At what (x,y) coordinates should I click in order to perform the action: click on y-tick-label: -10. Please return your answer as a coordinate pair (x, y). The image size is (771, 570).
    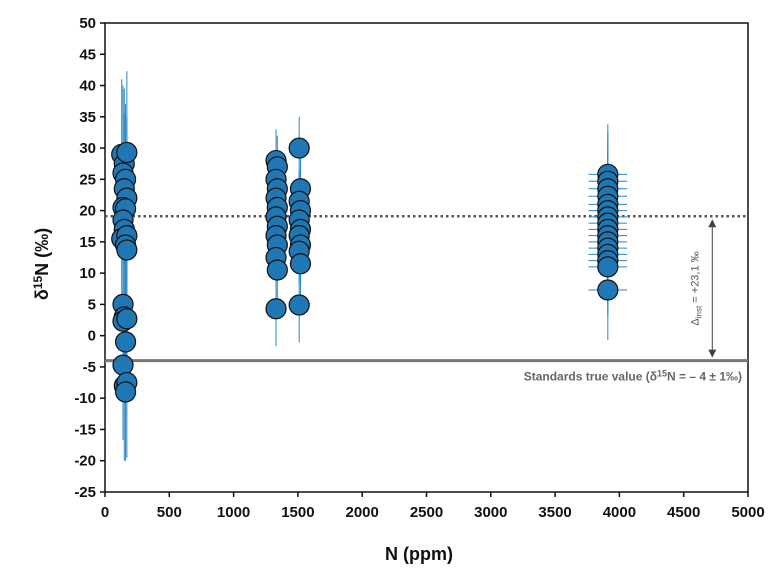
    Looking at the image, I should click on (85, 398).